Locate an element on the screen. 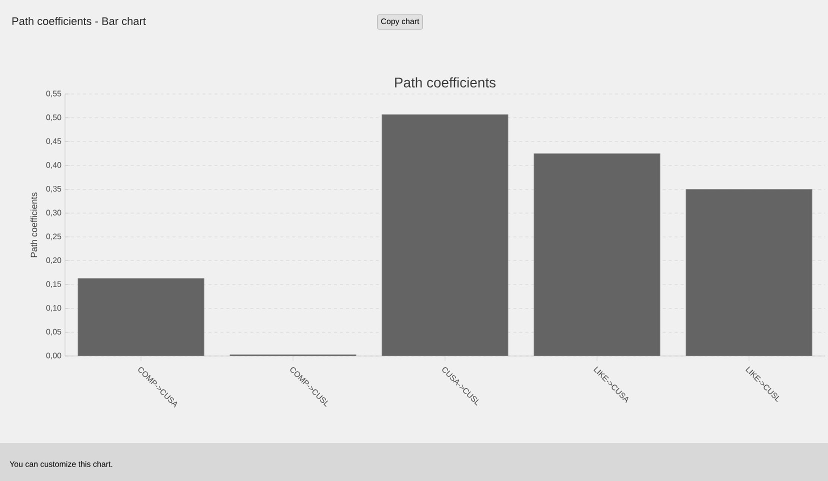 The image size is (828, 481). text: Path coefficients - Bar chart is located at coordinates (79, 21).